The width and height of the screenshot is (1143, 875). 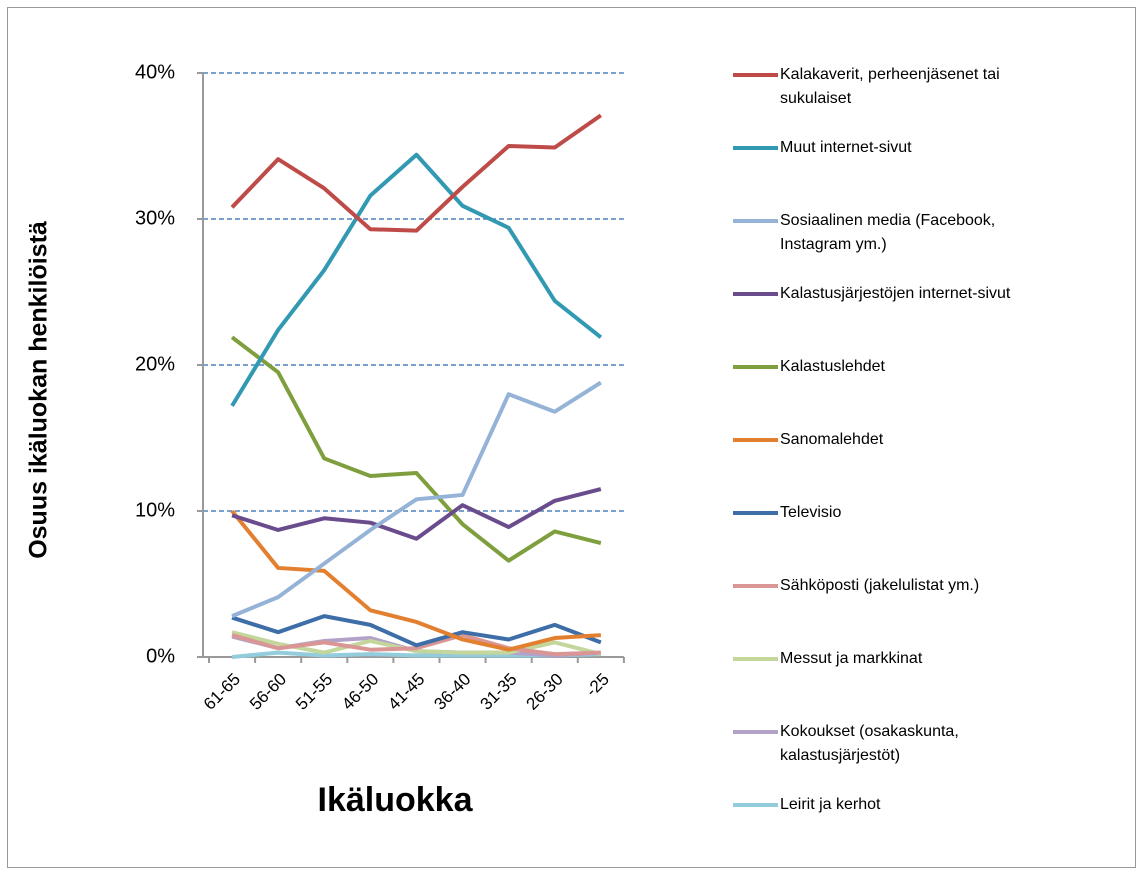 What do you see at coordinates (895, 293) in the screenshot?
I see `legend-label: Kalastusjärjestöjen internet-sivut` at bounding box center [895, 293].